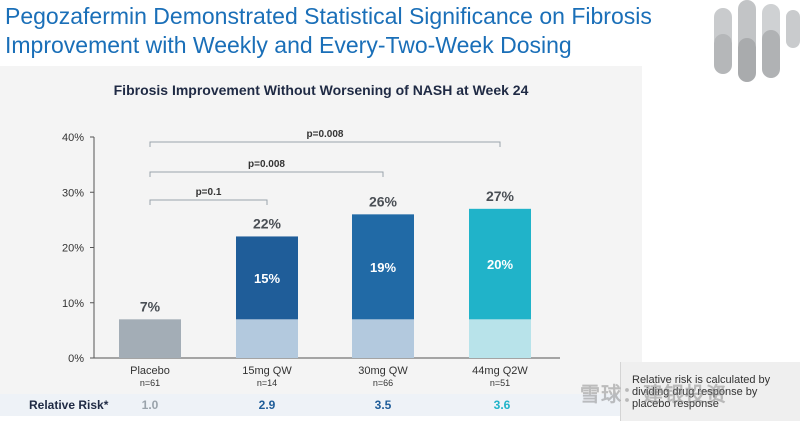 Image resolution: width=800 pixels, height=421 pixels. What do you see at coordinates (73, 193) in the screenshot?
I see `y-tick-label: 30%` at bounding box center [73, 193].